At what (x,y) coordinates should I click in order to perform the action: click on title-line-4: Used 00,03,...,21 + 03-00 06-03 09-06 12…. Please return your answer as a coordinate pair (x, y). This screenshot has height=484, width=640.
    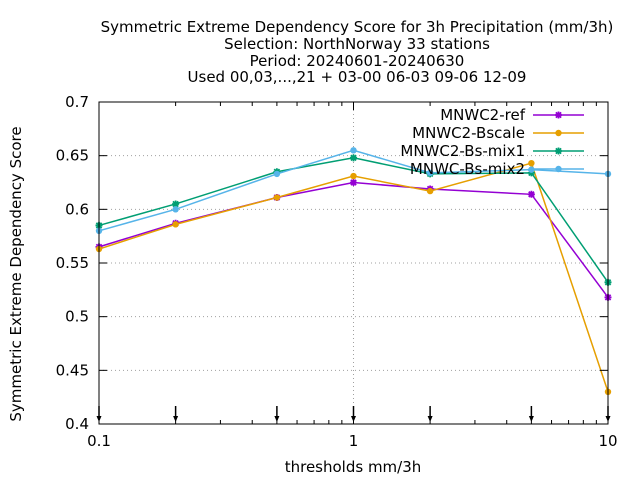
    Looking at the image, I should click on (357, 77).